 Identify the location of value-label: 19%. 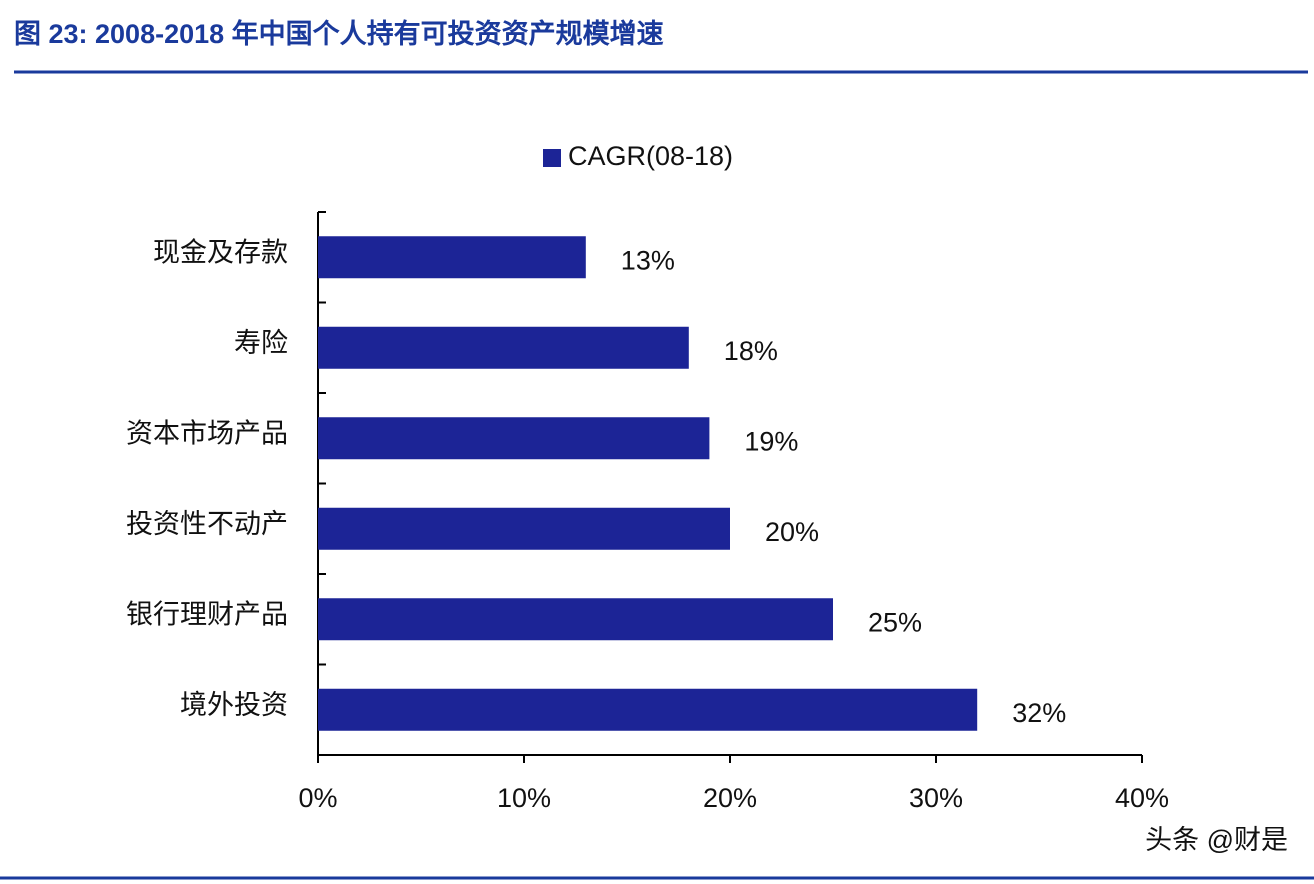
(771, 441).